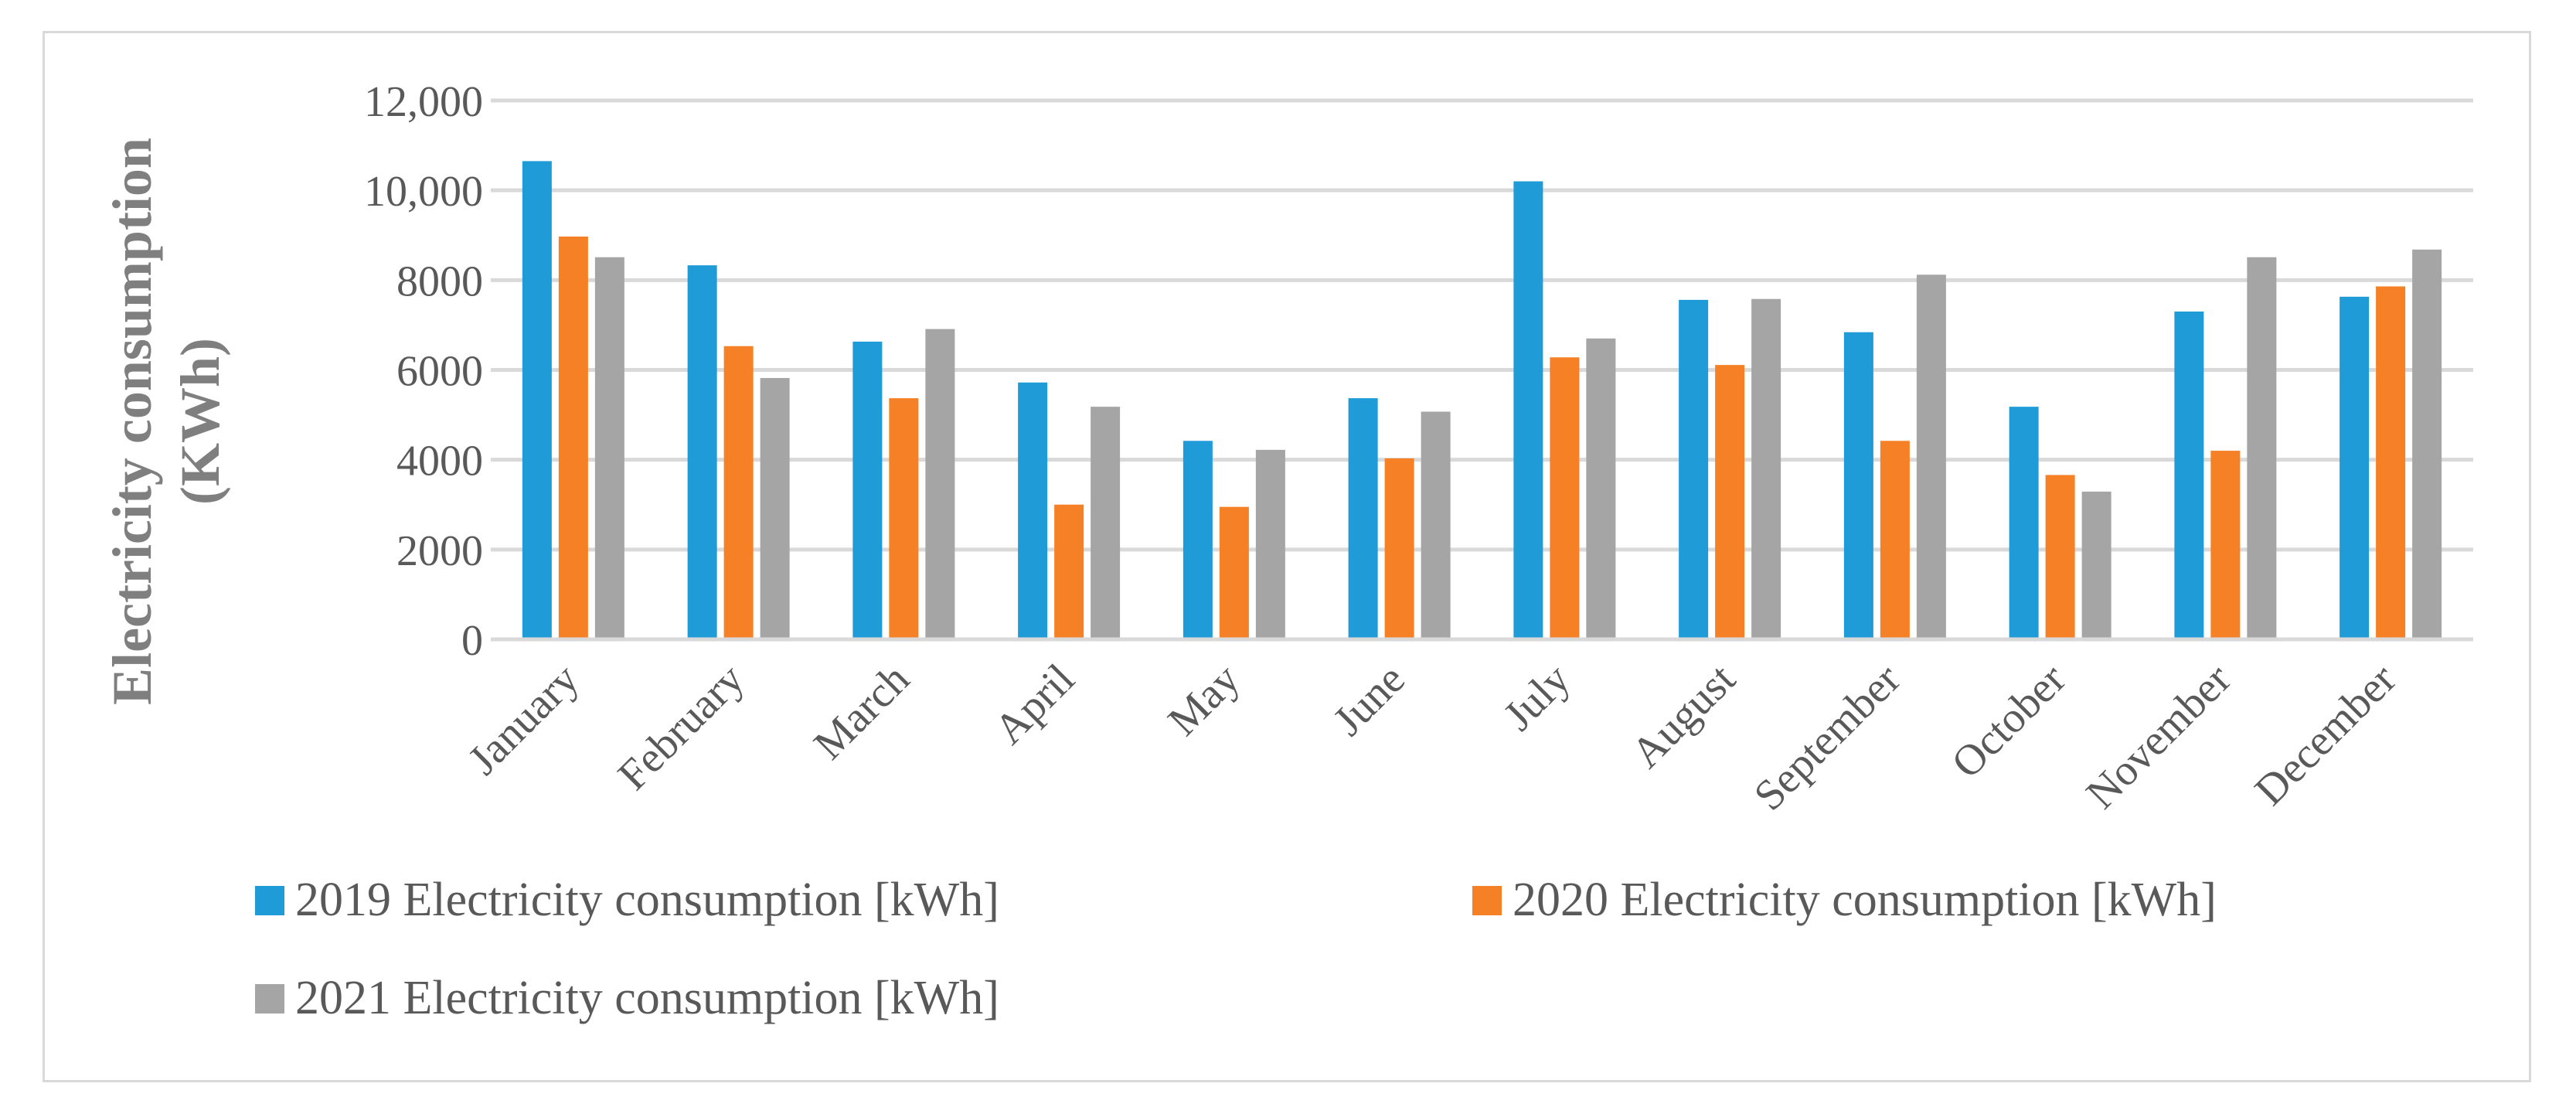 This screenshot has height=1114, width=2576. I want to click on x-tick-label-january: January, so click(523, 719).